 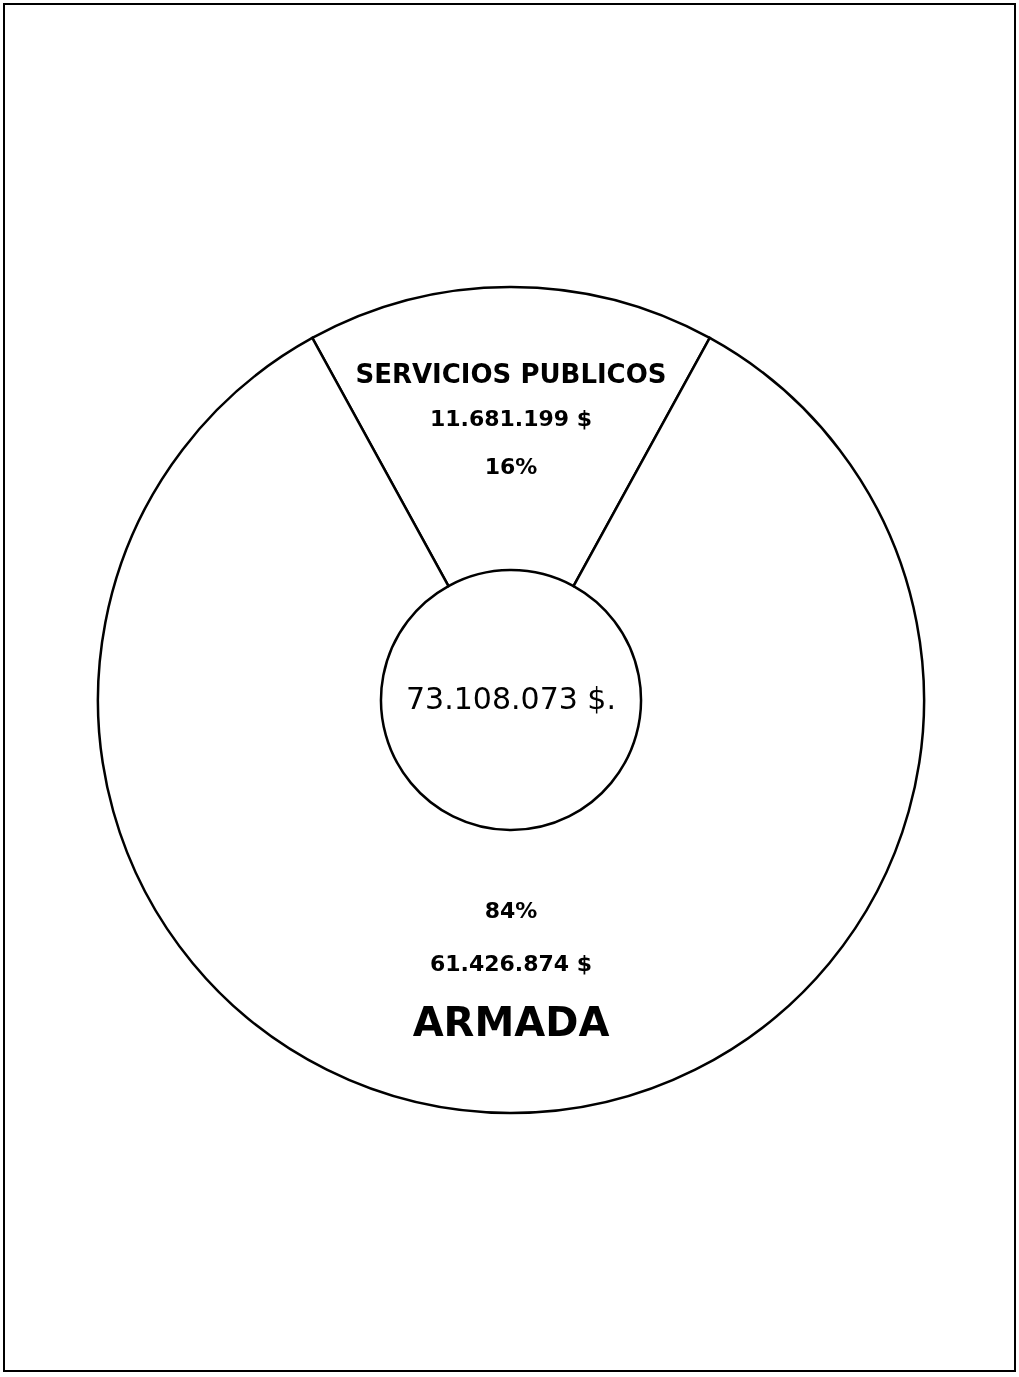 What do you see at coordinates (511, 910) in the screenshot?
I see `text: 84%` at bounding box center [511, 910].